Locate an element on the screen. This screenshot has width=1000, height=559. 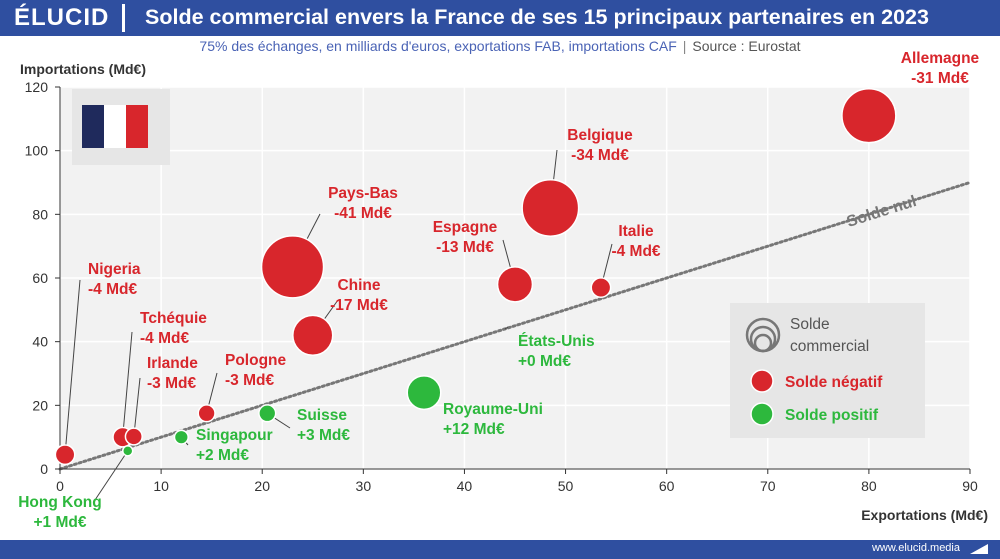
x-tick-label: 50 is located at coordinates (566, 486).